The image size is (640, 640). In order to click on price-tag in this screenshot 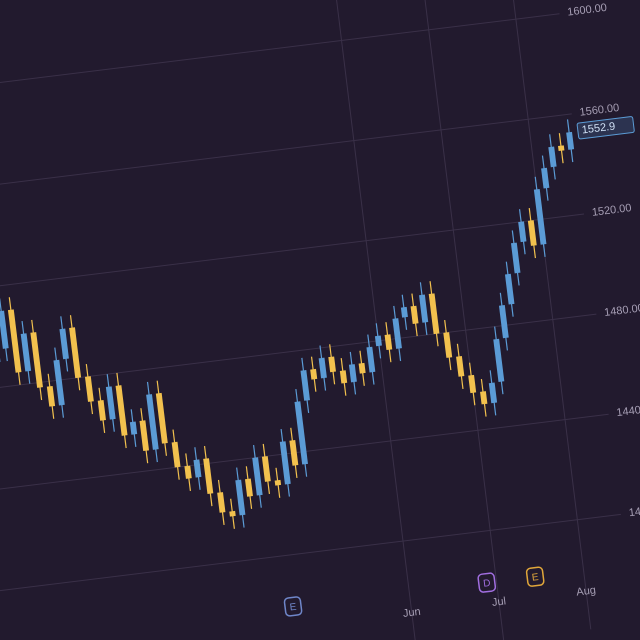, I will do `click(605, 128)`.